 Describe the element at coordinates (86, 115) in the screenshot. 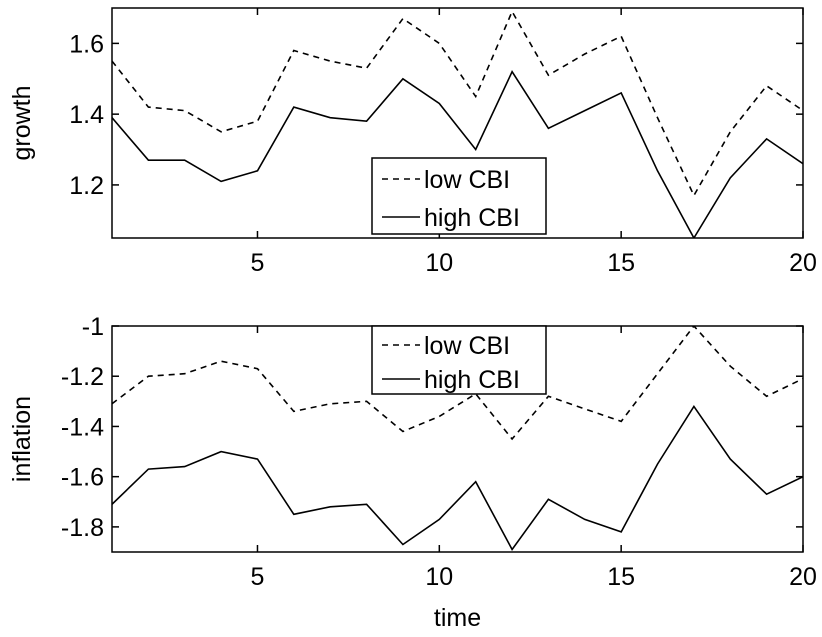

I see `y-tick-label: 1.4` at that location.